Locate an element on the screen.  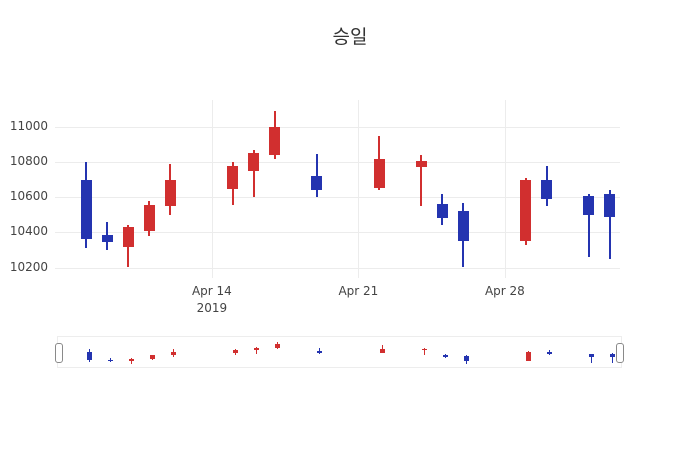
x-axis-tick-label: Apr 28 is located at coordinates (504, 291).